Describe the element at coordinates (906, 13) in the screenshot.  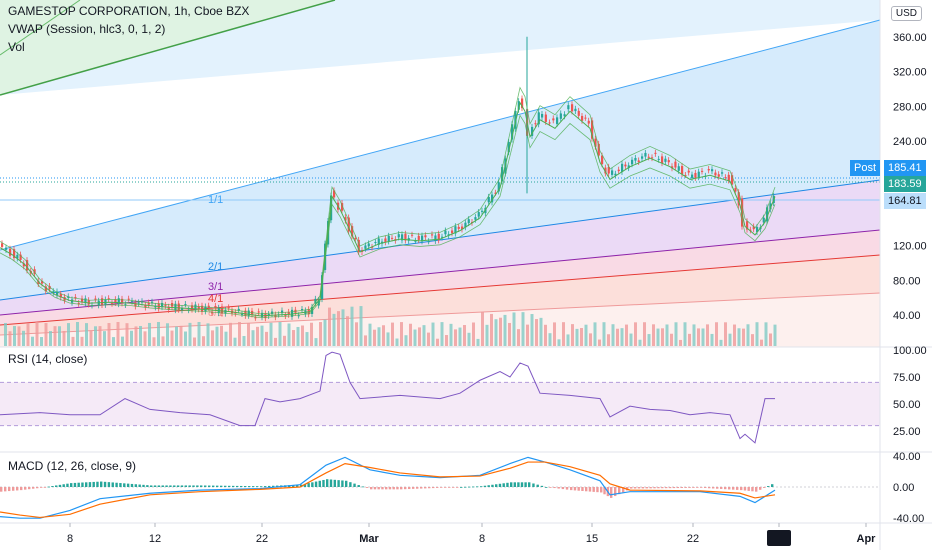
I see `currency-badge: USD` at that location.